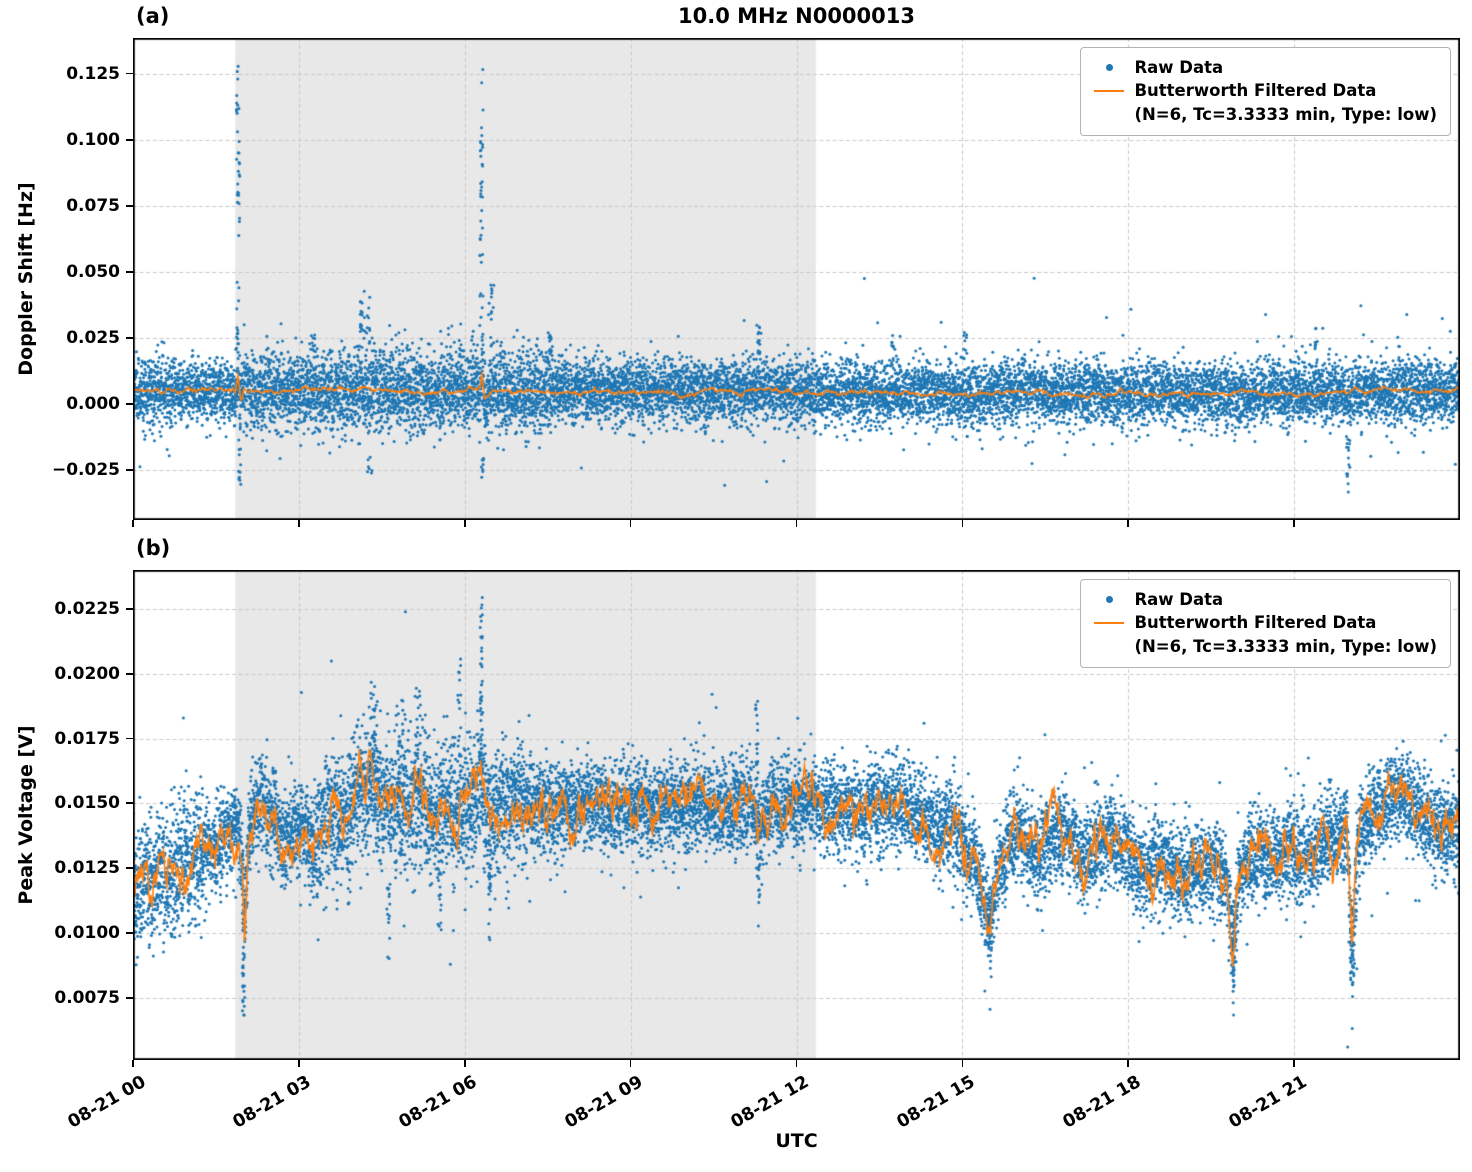 This screenshot has height=1172, width=1472. What do you see at coordinates (93, 271) in the screenshot?
I see `y-tick-label: 0.050` at bounding box center [93, 271].